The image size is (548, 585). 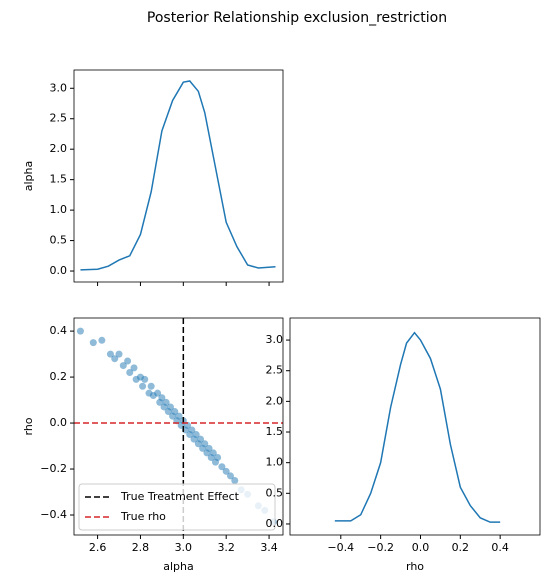 I want to click on y-tick-label: 0.2, so click(x=59, y=376).